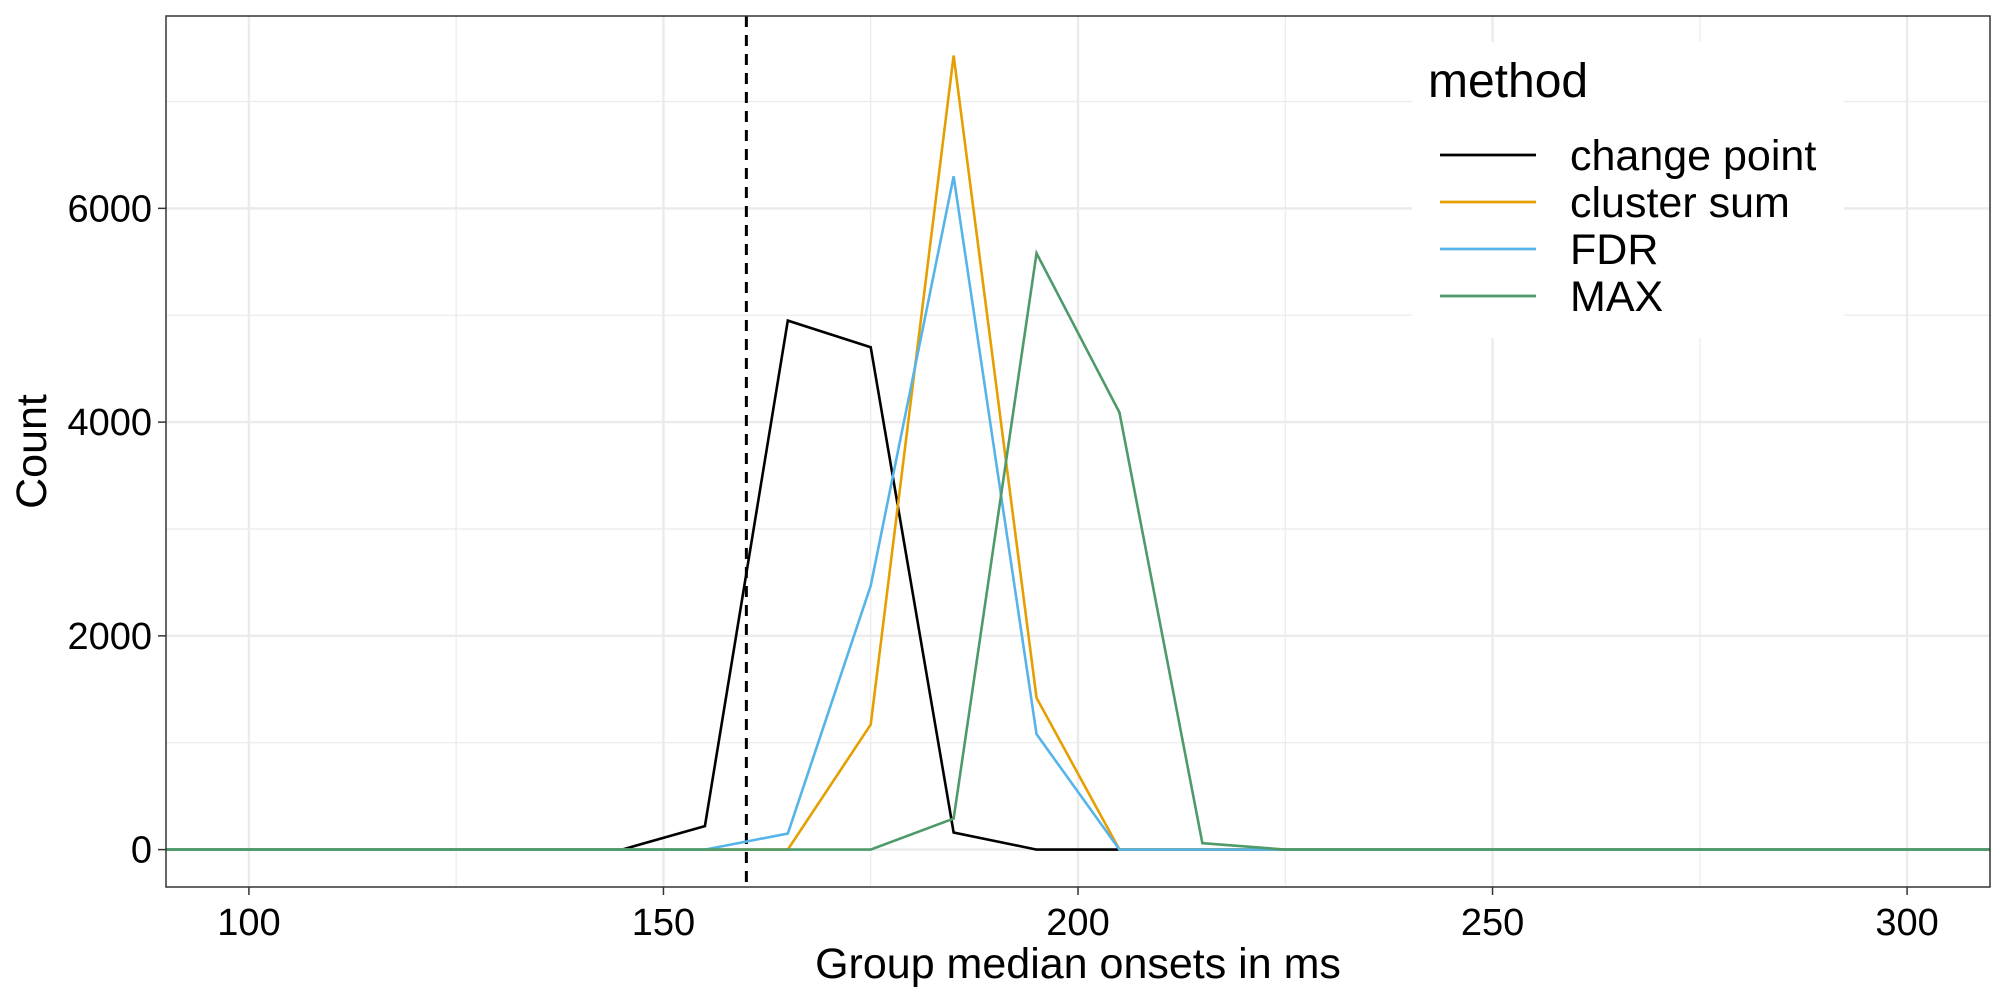  I want to click on legend-label-fdr: FDR, so click(1614, 250).